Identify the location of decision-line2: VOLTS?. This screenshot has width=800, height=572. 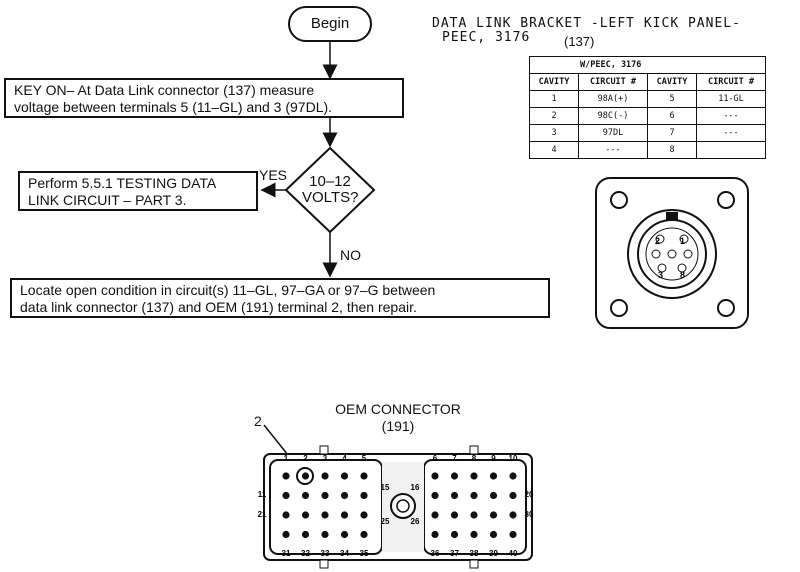
(330, 197).